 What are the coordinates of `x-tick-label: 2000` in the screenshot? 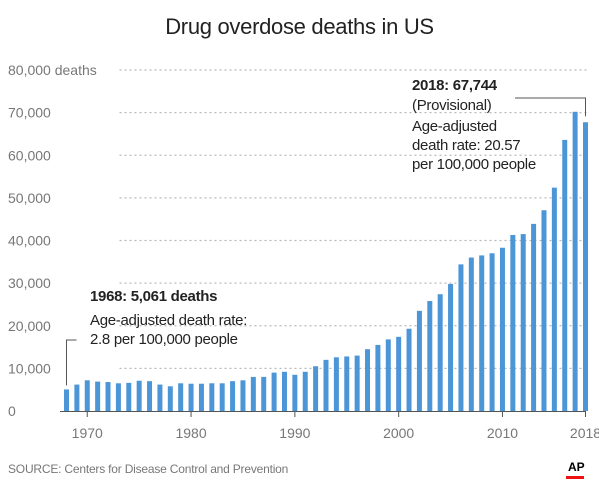 It's located at (398, 433).